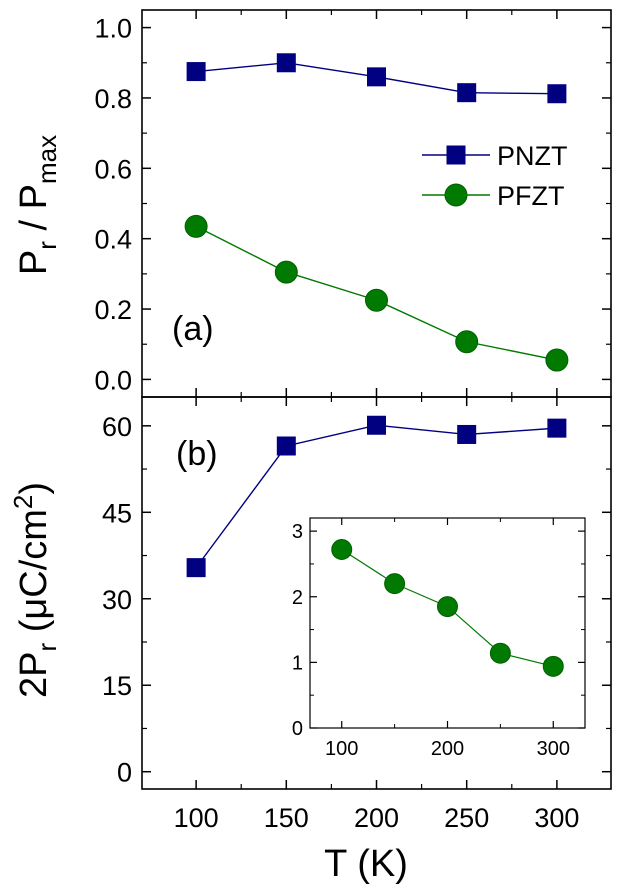  What do you see at coordinates (495, 176) in the screenshot?
I see `legend: PNZT PFZT` at bounding box center [495, 176].